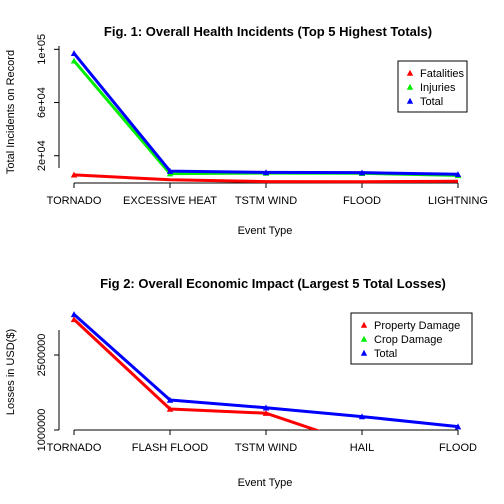 The height and width of the screenshot is (504, 504). I want to click on chart-1-y-axis-label: Total Incidents on Record, so click(11, 112).